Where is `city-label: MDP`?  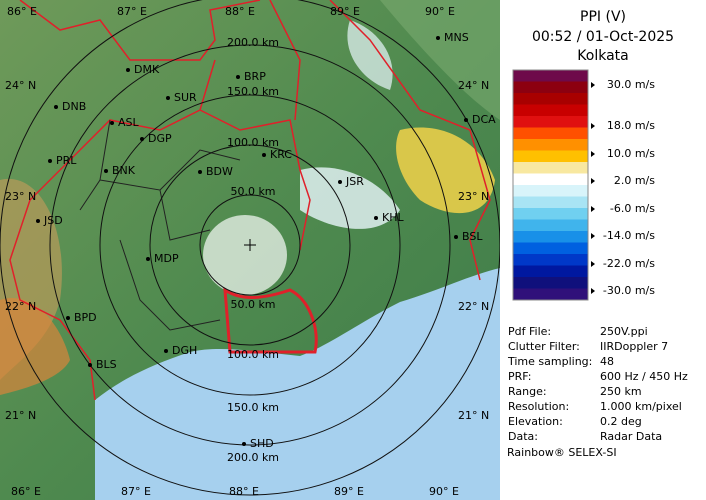
city-label: MDP is located at coordinates (166, 258).